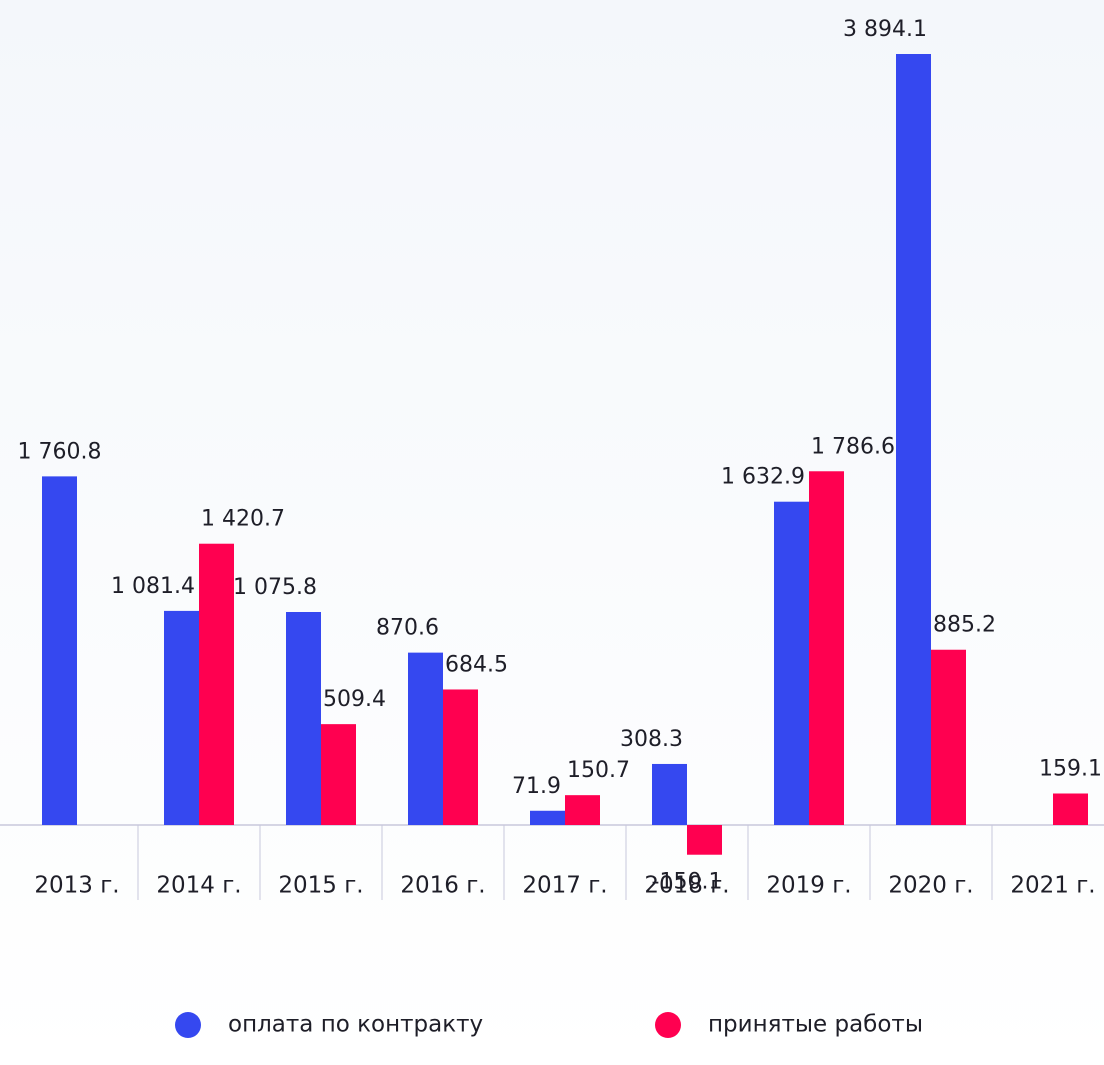  Describe the element at coordinates (808, 886) in the screenshot. I see `x-tick-label: 2019 г.` at that location.